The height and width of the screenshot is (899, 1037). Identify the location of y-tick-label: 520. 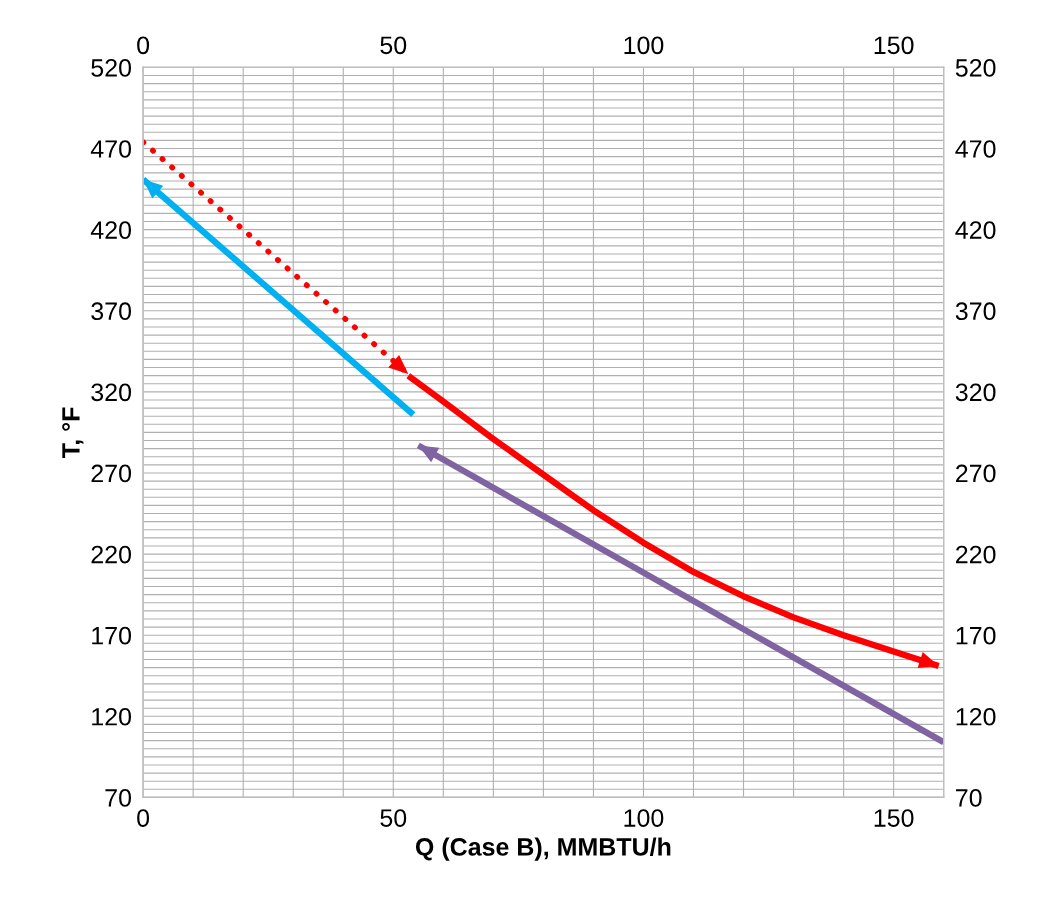
(111, 68).